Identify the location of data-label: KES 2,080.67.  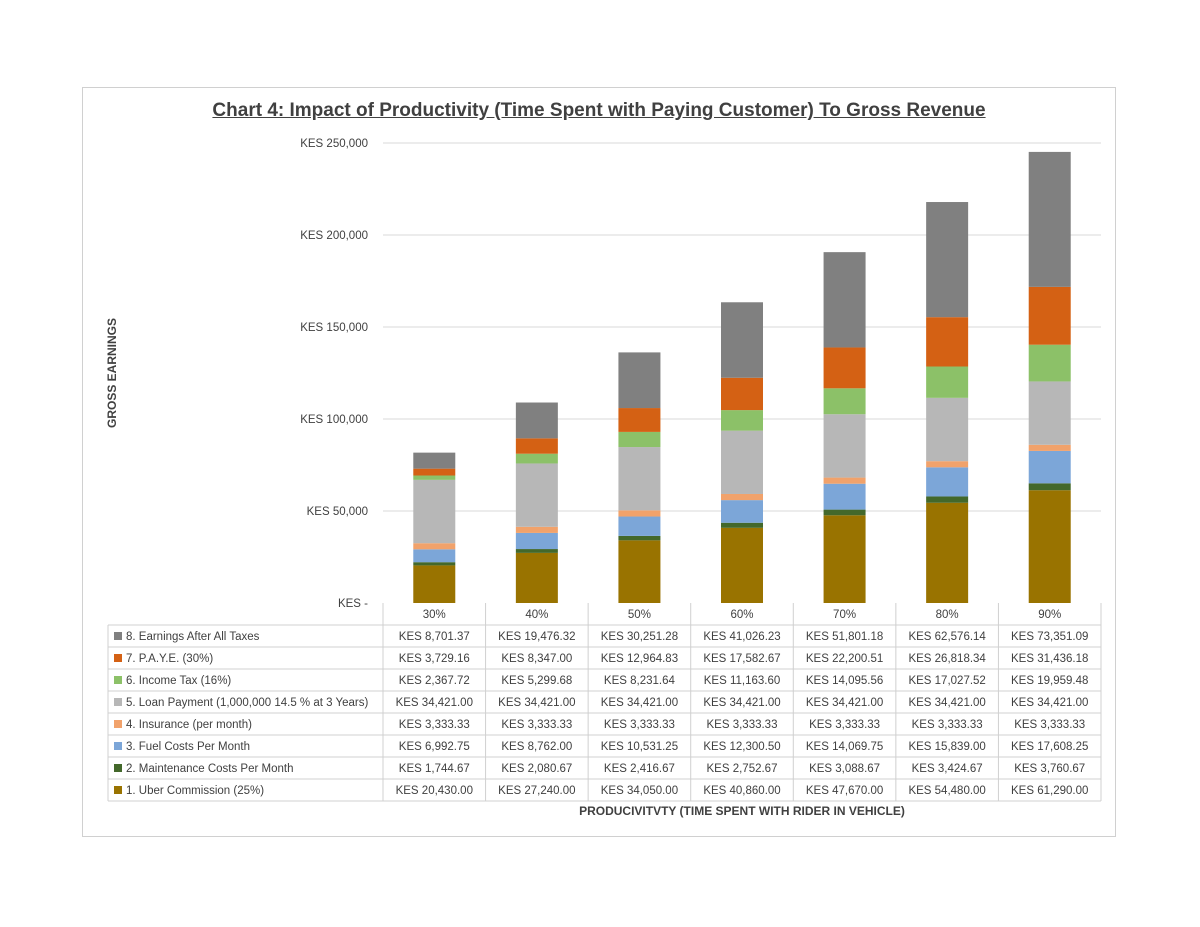
(536, 769).